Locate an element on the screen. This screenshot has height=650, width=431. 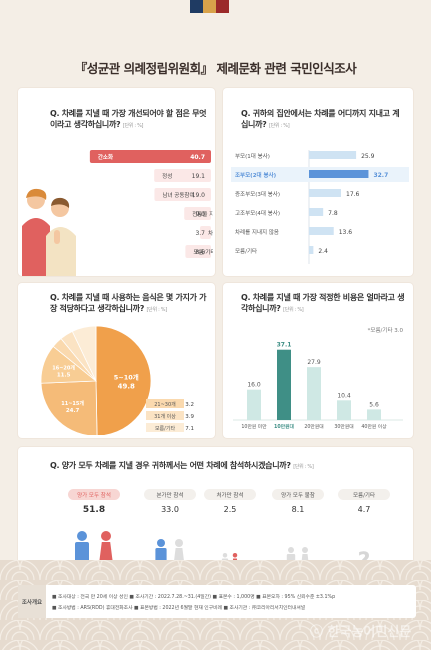
bar-value-4: 5.6 is located at coordinates (374, 404).